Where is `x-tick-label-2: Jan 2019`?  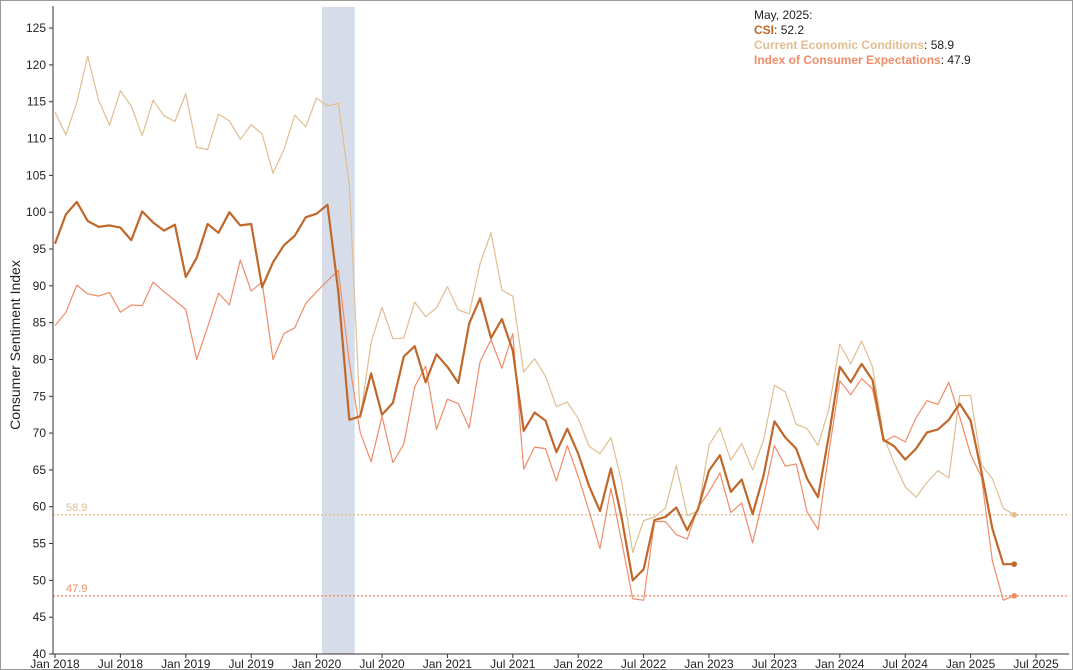
x-tick-label-2: Jan 2019 is located at coordinates (186, 663).